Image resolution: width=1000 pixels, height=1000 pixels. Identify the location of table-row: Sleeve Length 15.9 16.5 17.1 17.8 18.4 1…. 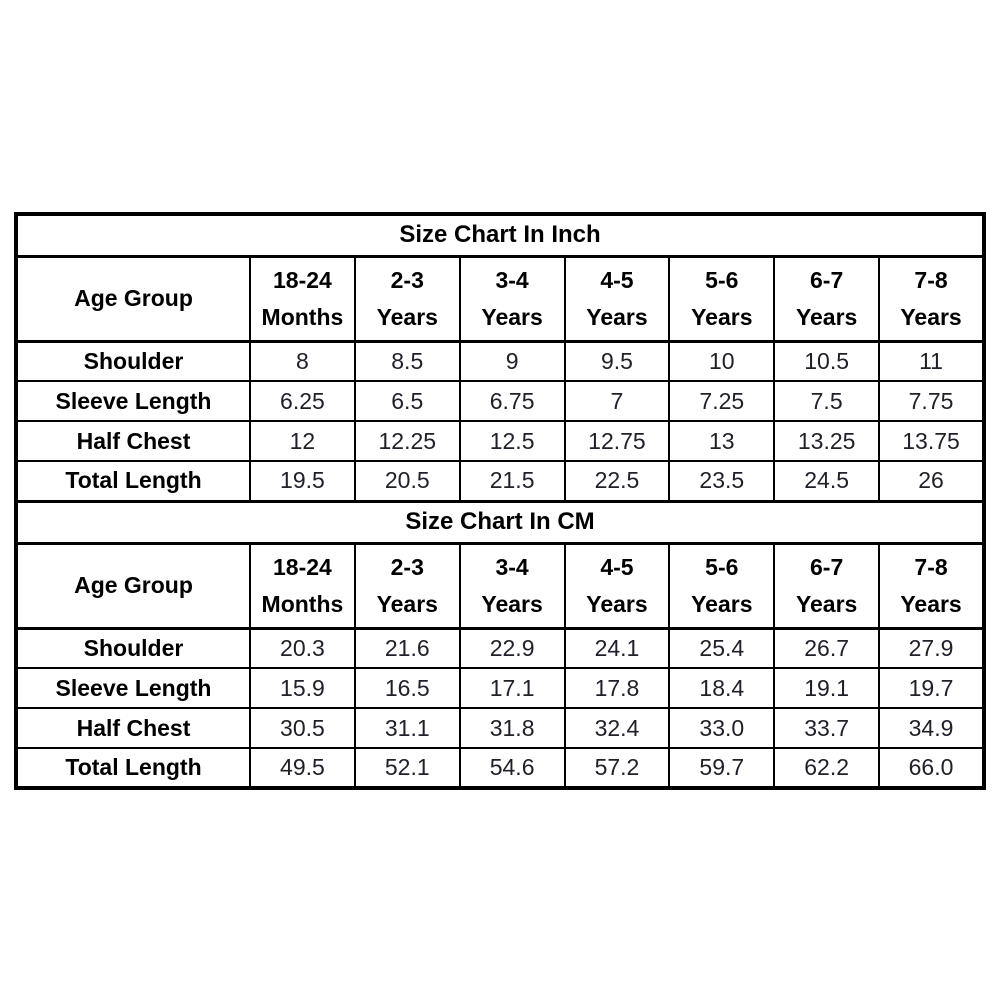
(500, 688).